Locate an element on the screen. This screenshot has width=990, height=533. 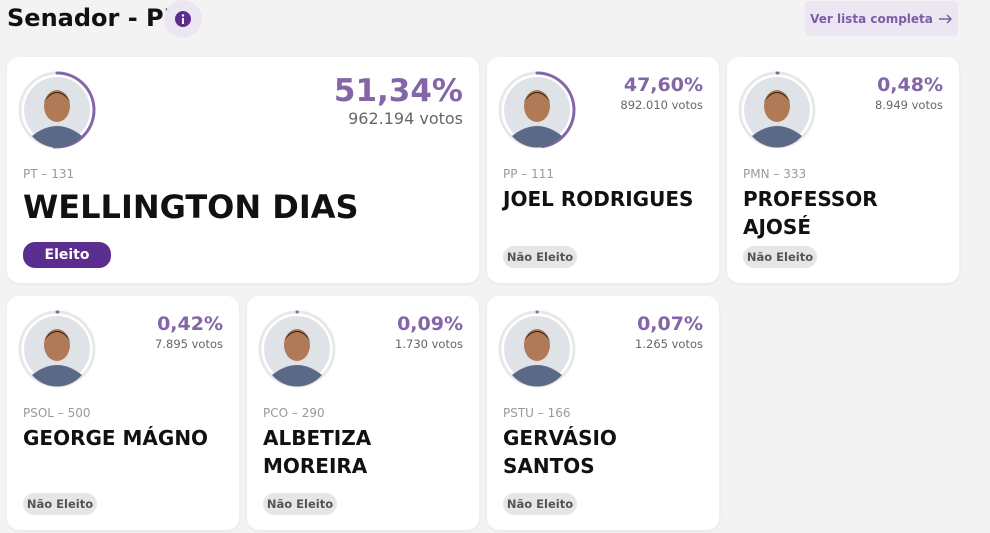
votes: 892.010 votos is located at coordinates (661, 105).